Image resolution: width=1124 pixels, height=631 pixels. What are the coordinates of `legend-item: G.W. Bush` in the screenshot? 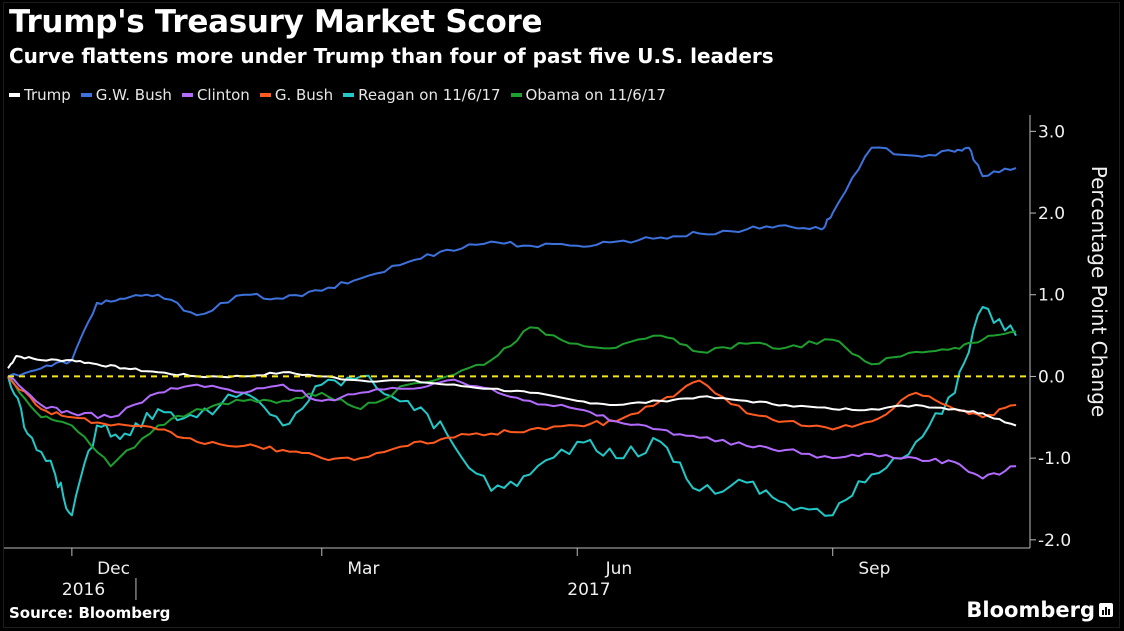 It's located at (126, 95).